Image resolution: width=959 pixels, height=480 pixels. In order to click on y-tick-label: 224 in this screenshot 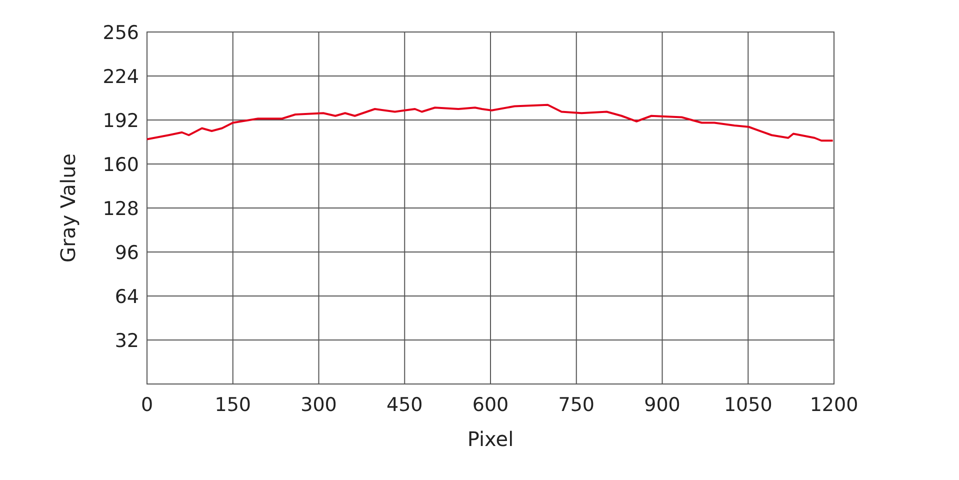, I will do `click(120, 77)`.